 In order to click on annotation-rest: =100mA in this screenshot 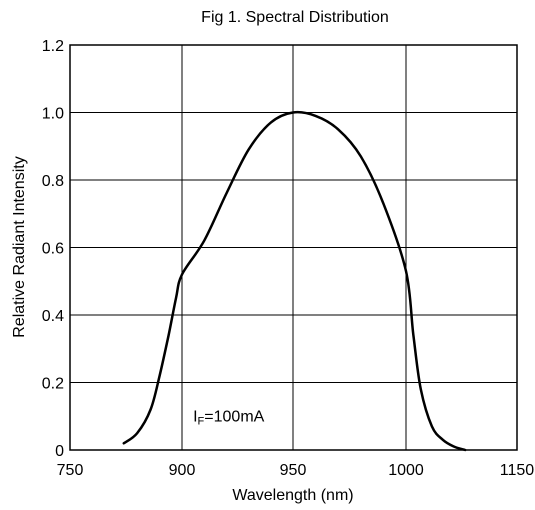, I will do `click(234, 416)`.